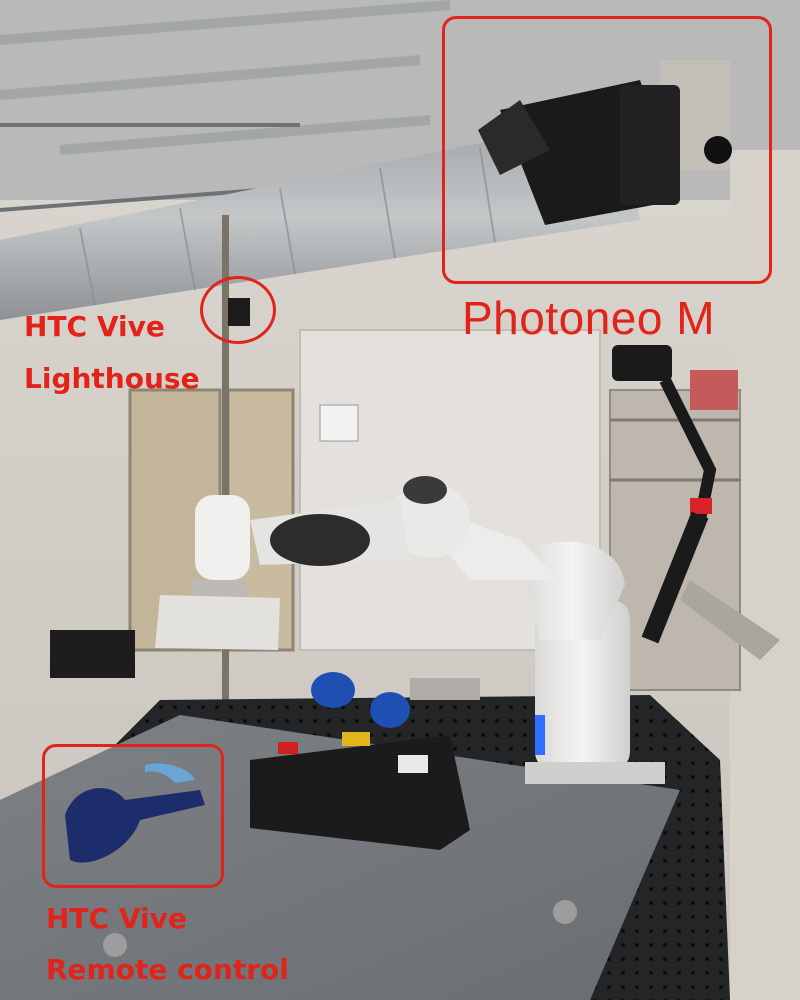 This screenshot has height=1000, width=800. What do you see at coordinates (356, 739) in the screenshot?
I see `yellow-connector` at bounding box center [356, 739].